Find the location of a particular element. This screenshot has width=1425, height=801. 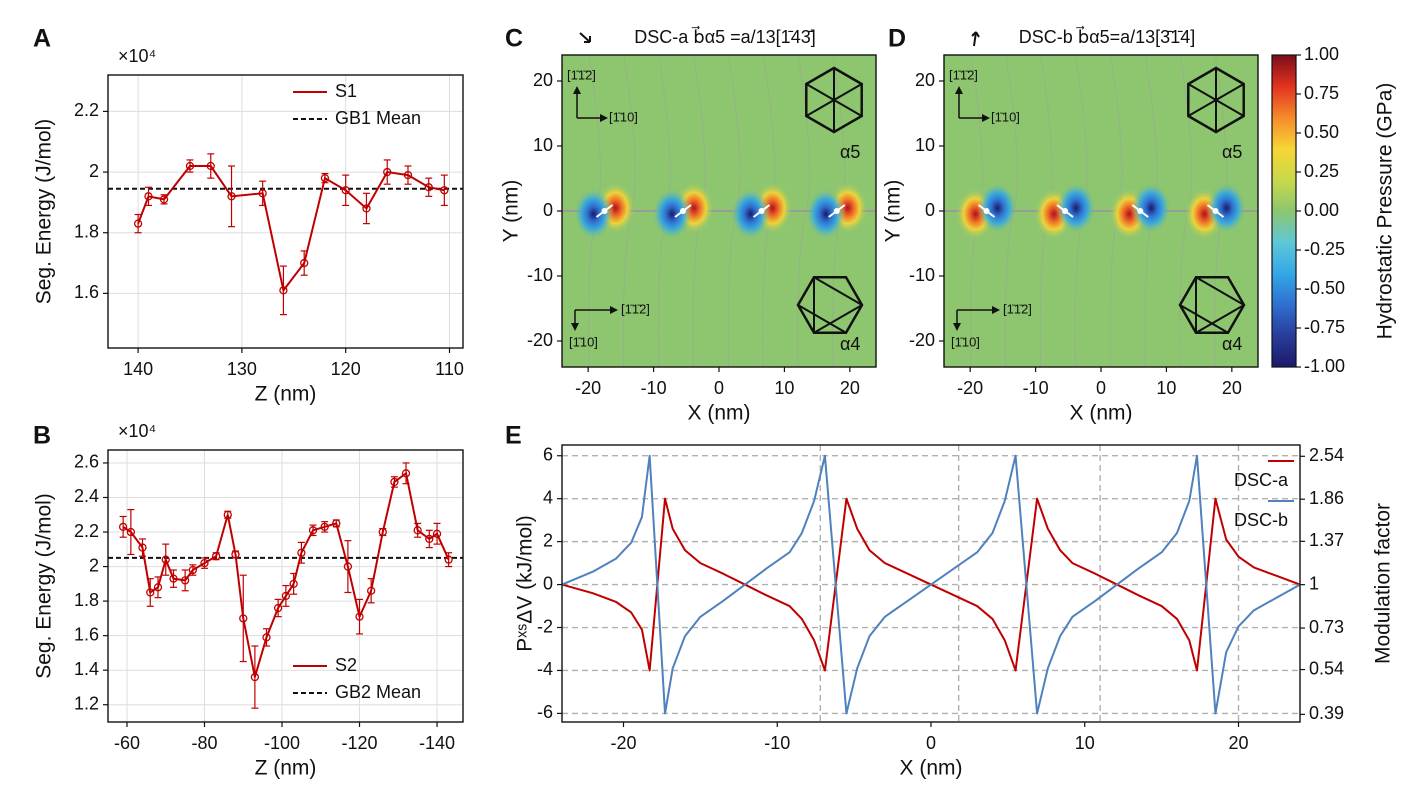

y-tick-label: 1.2 is located at coordinates (86, 703).